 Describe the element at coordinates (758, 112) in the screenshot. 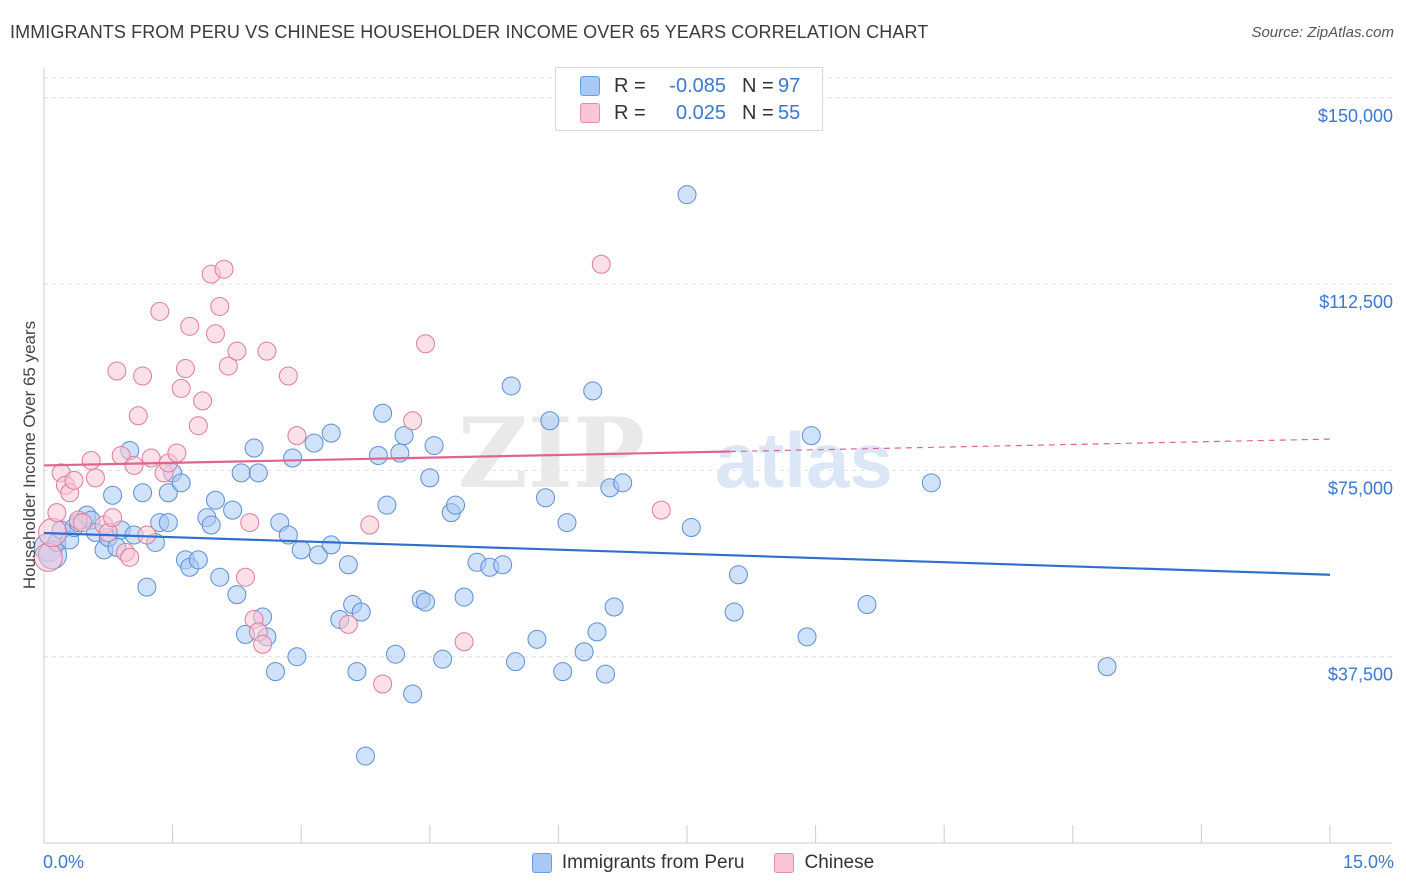

I see `legend-n-label: N =` at that location.